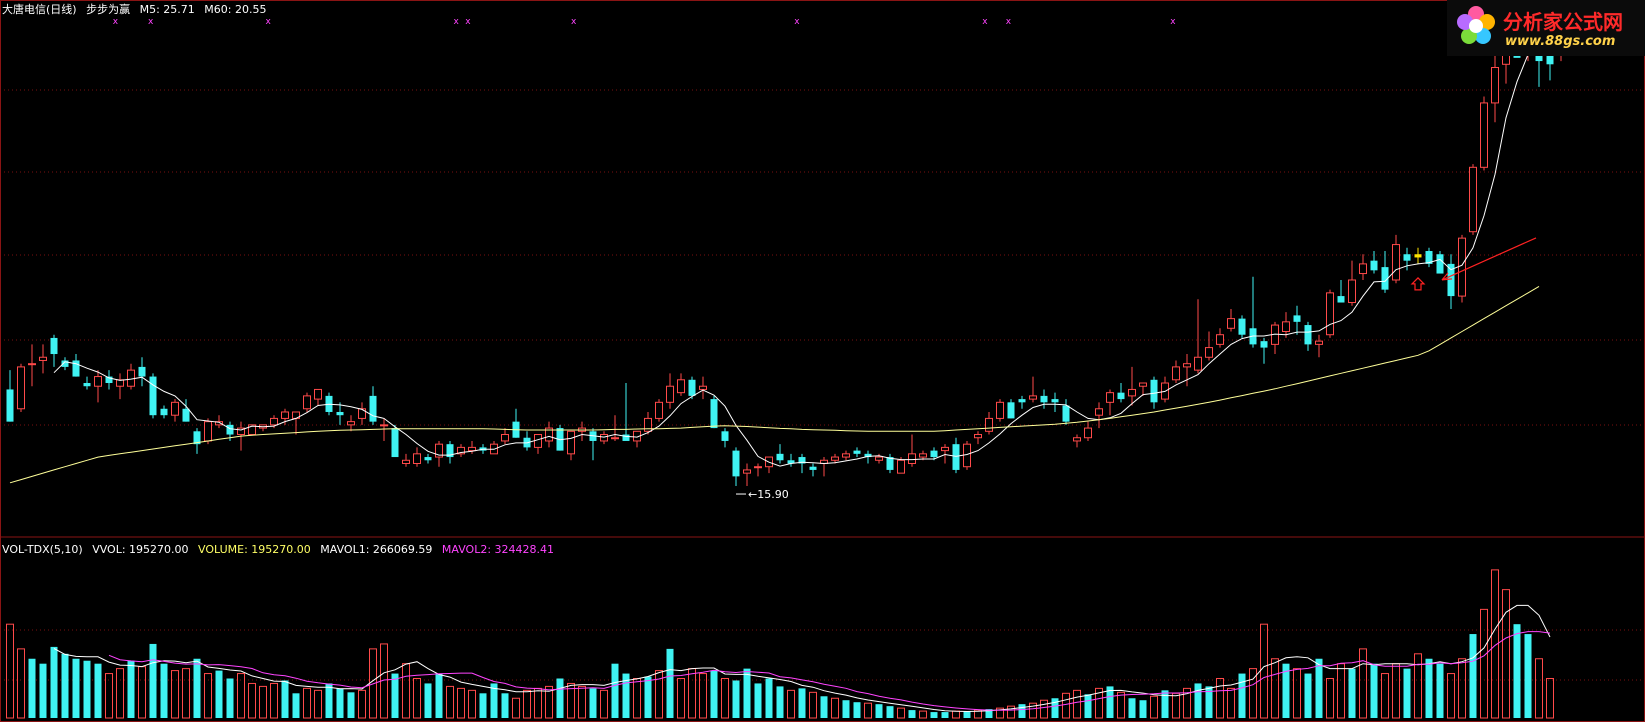 The height and width of the screenshot is (722, 1645). What do you see at coordinates (254, 549) in the screenshot?
I see `volume-value: VOLUME: 195270.00` at bounding box center [254, 549].